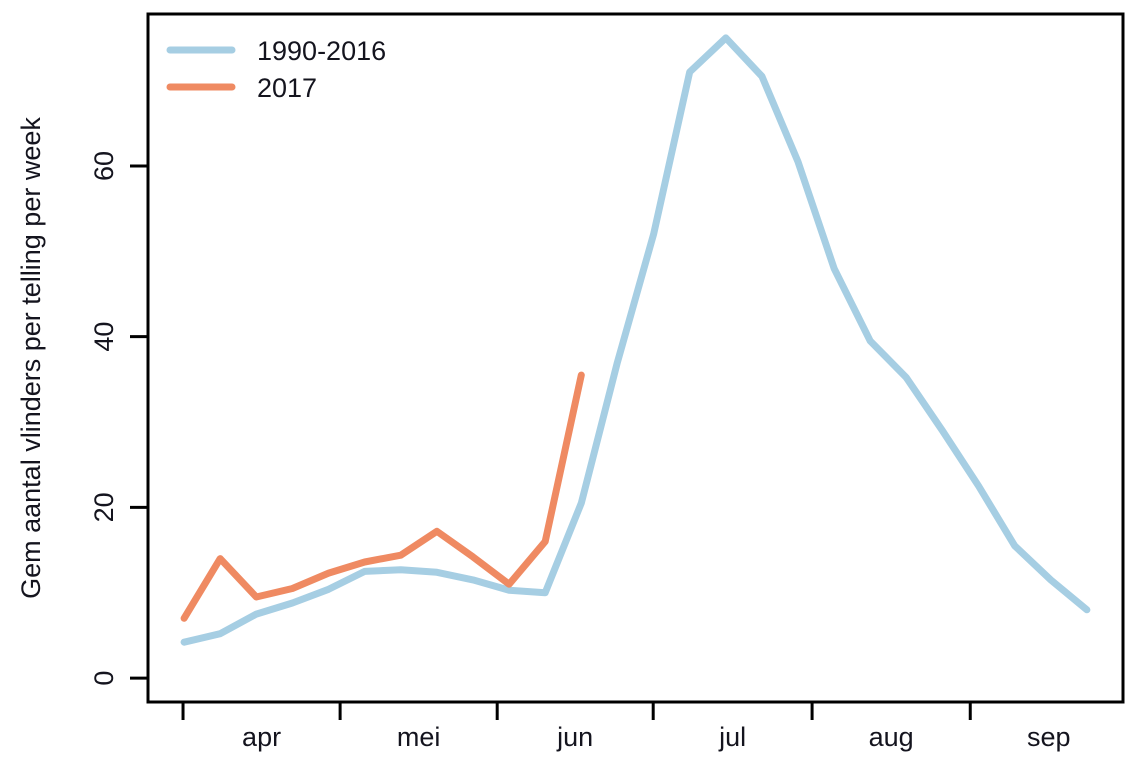  Describe the element at coordinates (104, 337) in the screenshot. I see `y-tick-label-40: 40` at that location.